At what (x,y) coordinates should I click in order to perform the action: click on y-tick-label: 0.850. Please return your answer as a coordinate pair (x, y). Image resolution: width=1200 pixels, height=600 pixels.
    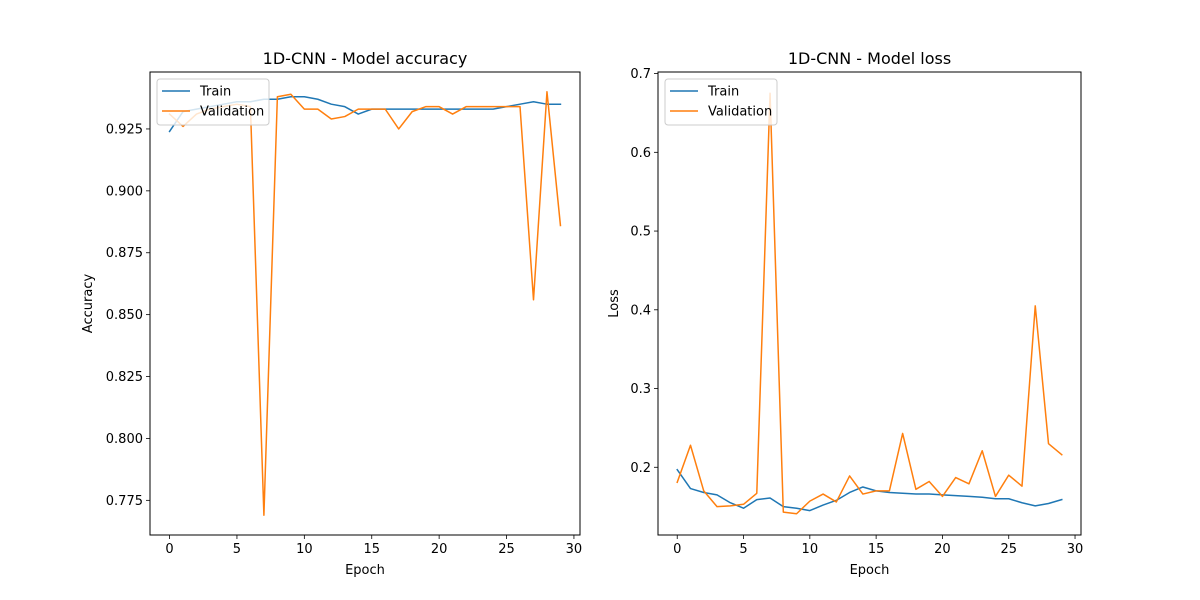
    Looking at the image, I should click on (124, 315).